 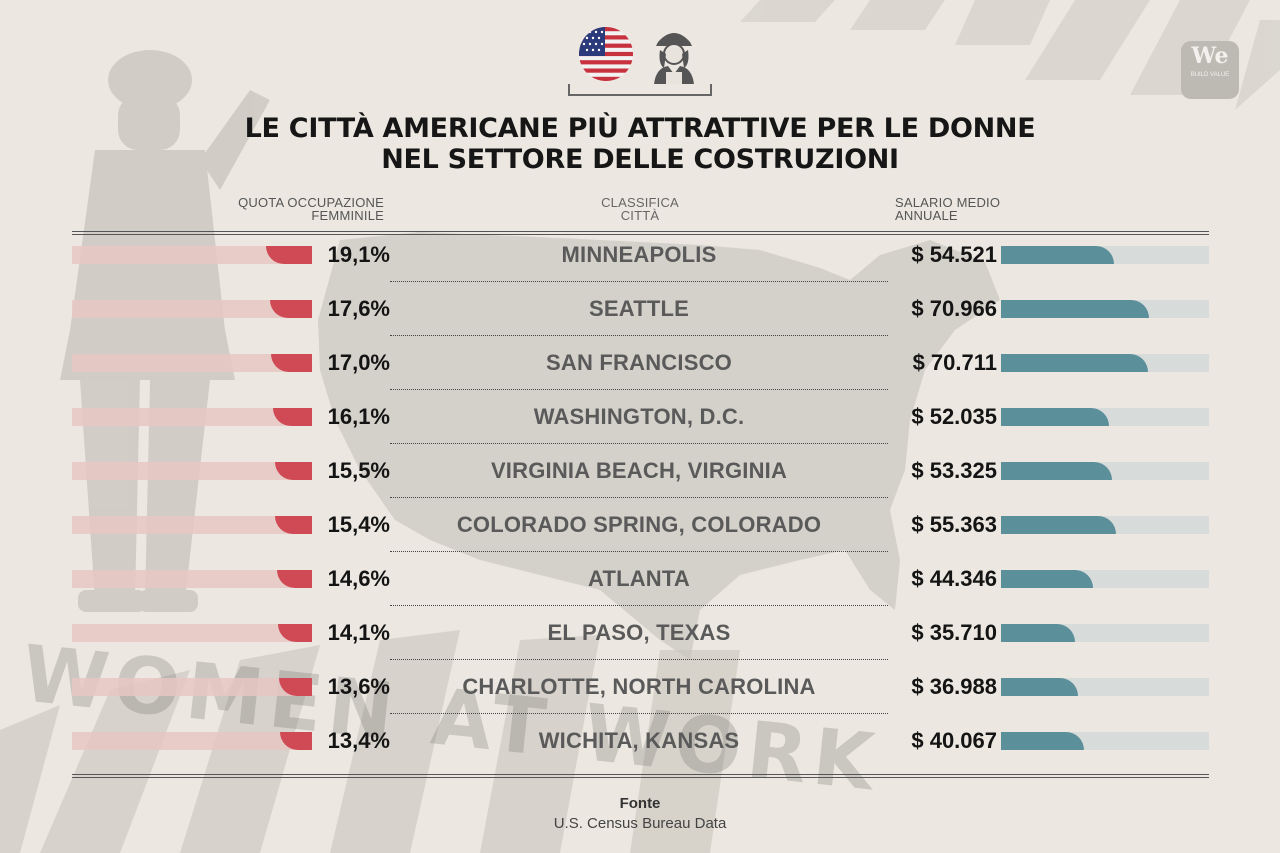 I want to click on female-share-value: 13,4%, so click(x=358, y=740).